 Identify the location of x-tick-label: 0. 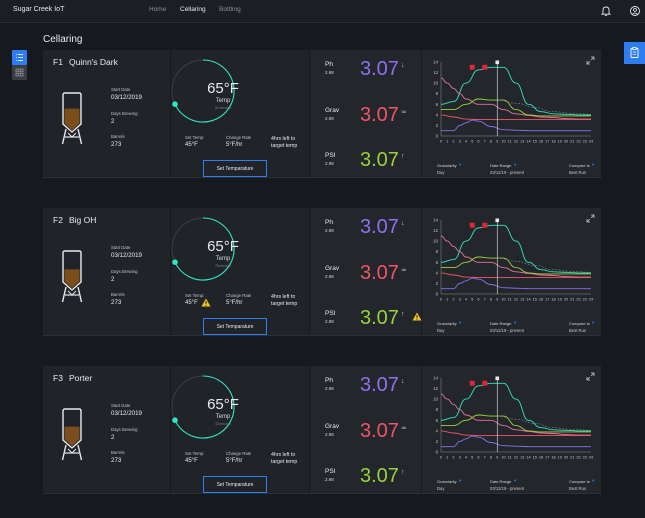
(441, 457).